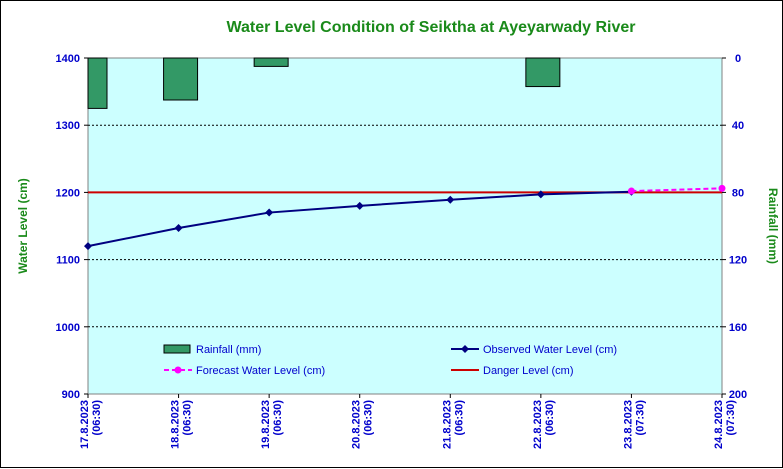 The width and height of the screenshot is (783, 469). I want to click on legend-label: Rainfall (mm), so click(228, 350).